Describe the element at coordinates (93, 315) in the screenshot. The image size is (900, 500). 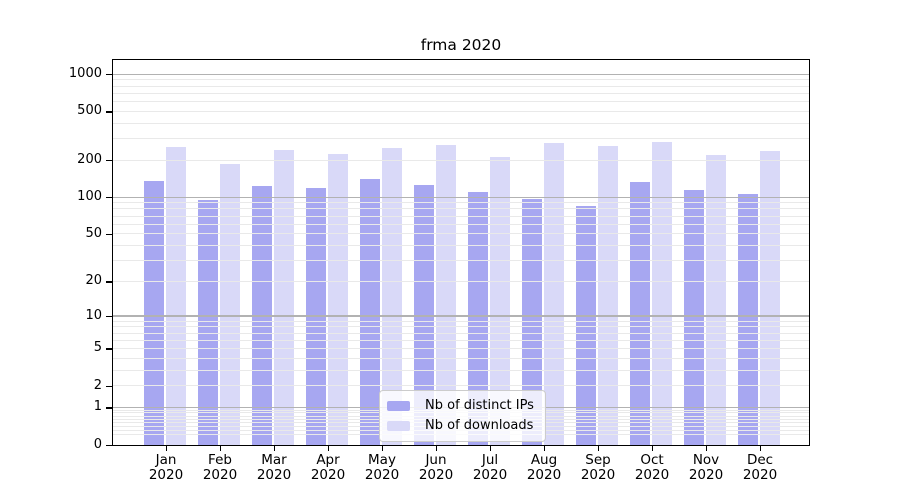
I see `y-tick-label: 10` at that location.